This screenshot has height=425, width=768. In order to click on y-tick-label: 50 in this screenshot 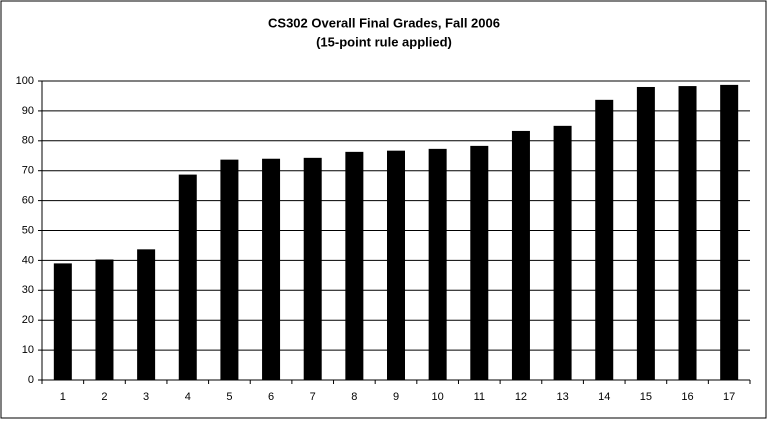, I will do `click(28, 230)`.